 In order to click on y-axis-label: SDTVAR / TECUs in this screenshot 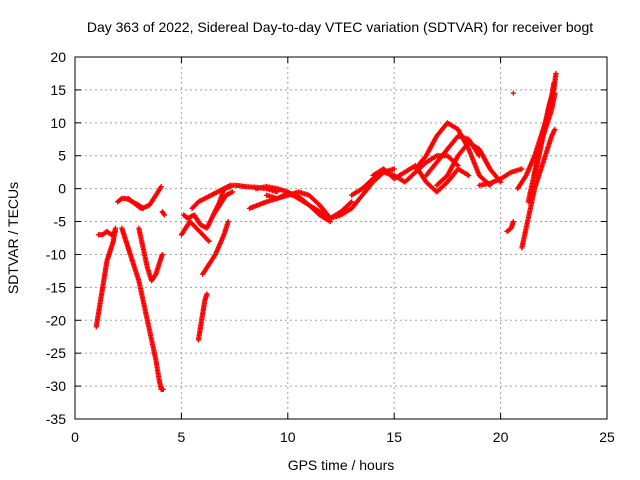, I will do `click(13, 238)`.